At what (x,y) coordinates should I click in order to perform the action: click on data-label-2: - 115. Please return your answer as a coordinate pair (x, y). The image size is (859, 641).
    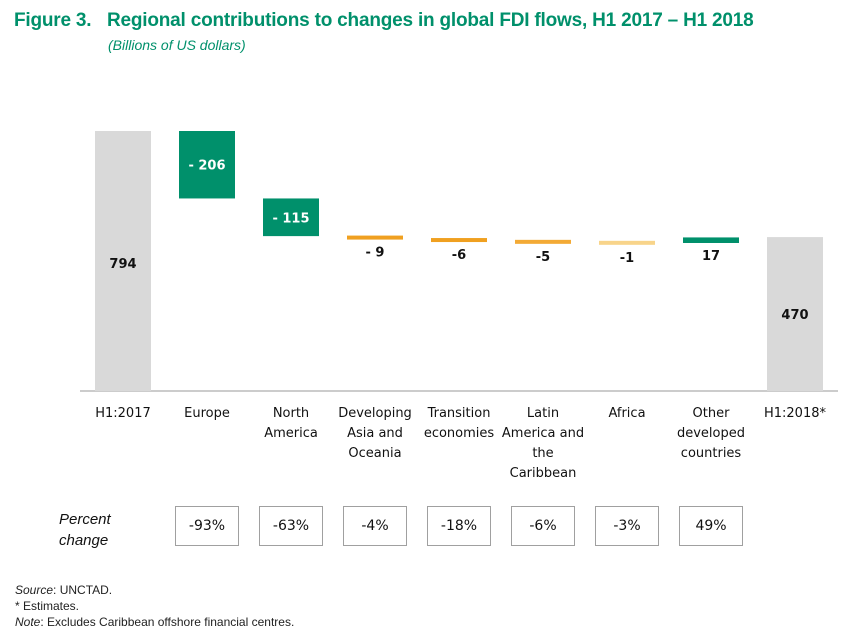
    Looking at the image, I should click on (290, 218).